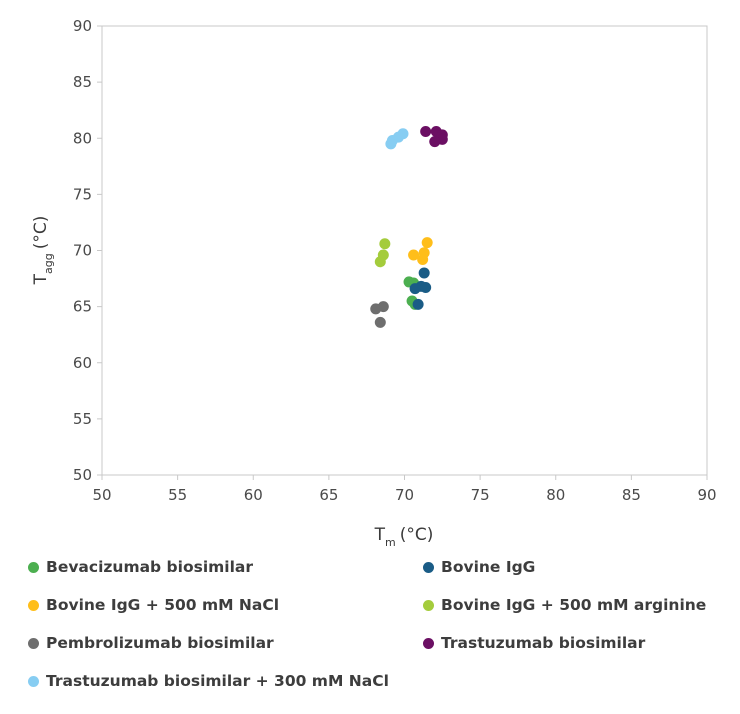  I want to click on legend-item-pembrolizumab: Pembrolizumab biosimilar, so click(151, 643).